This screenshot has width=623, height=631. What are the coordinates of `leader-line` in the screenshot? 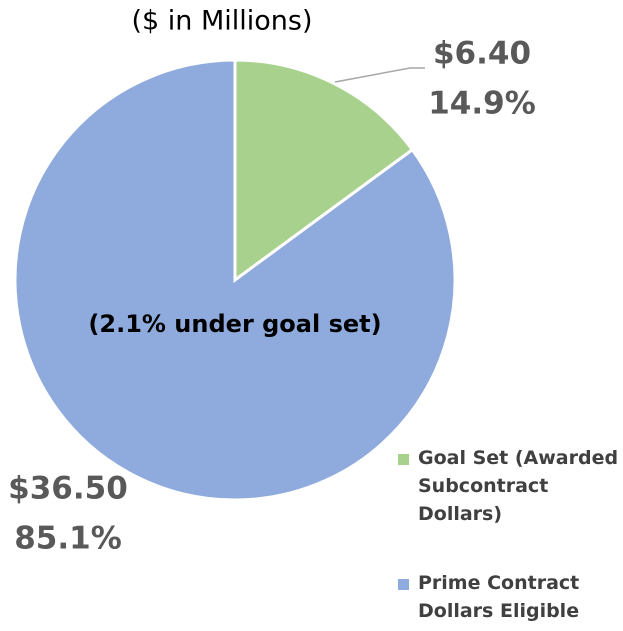 It's located at (379, 75).